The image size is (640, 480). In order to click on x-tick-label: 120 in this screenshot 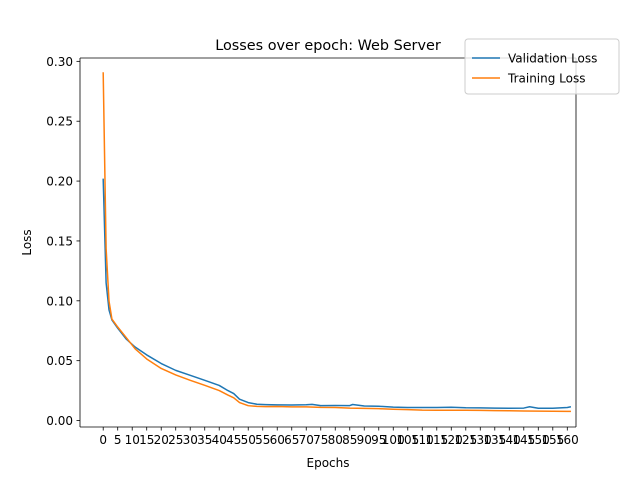, I will do `click(451, 440)`.